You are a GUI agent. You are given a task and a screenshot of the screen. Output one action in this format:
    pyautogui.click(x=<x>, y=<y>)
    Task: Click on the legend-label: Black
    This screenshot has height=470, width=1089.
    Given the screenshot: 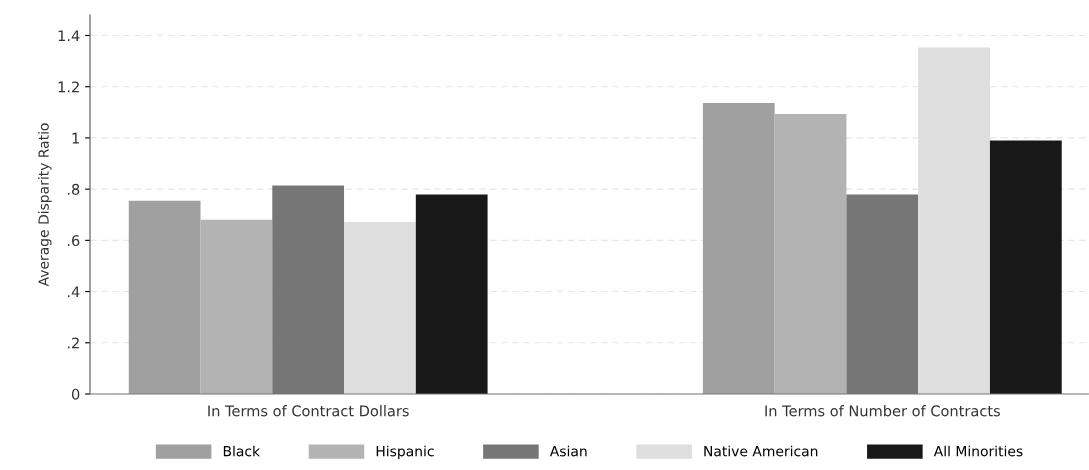 What is the action you would take?
    pyautogui.click(x=242, y=451)
    